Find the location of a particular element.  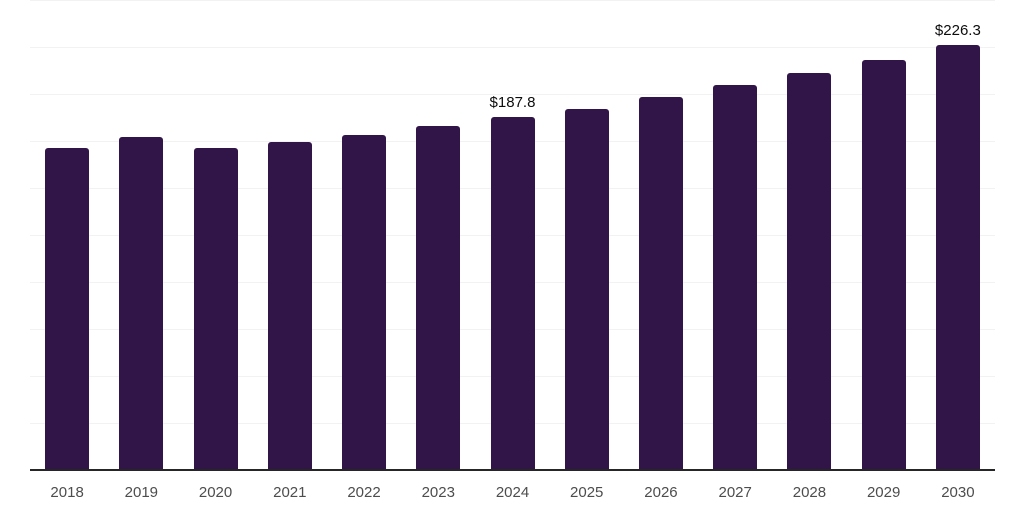

x-tick-2030: 2030 is located at coordinates (958, 492).